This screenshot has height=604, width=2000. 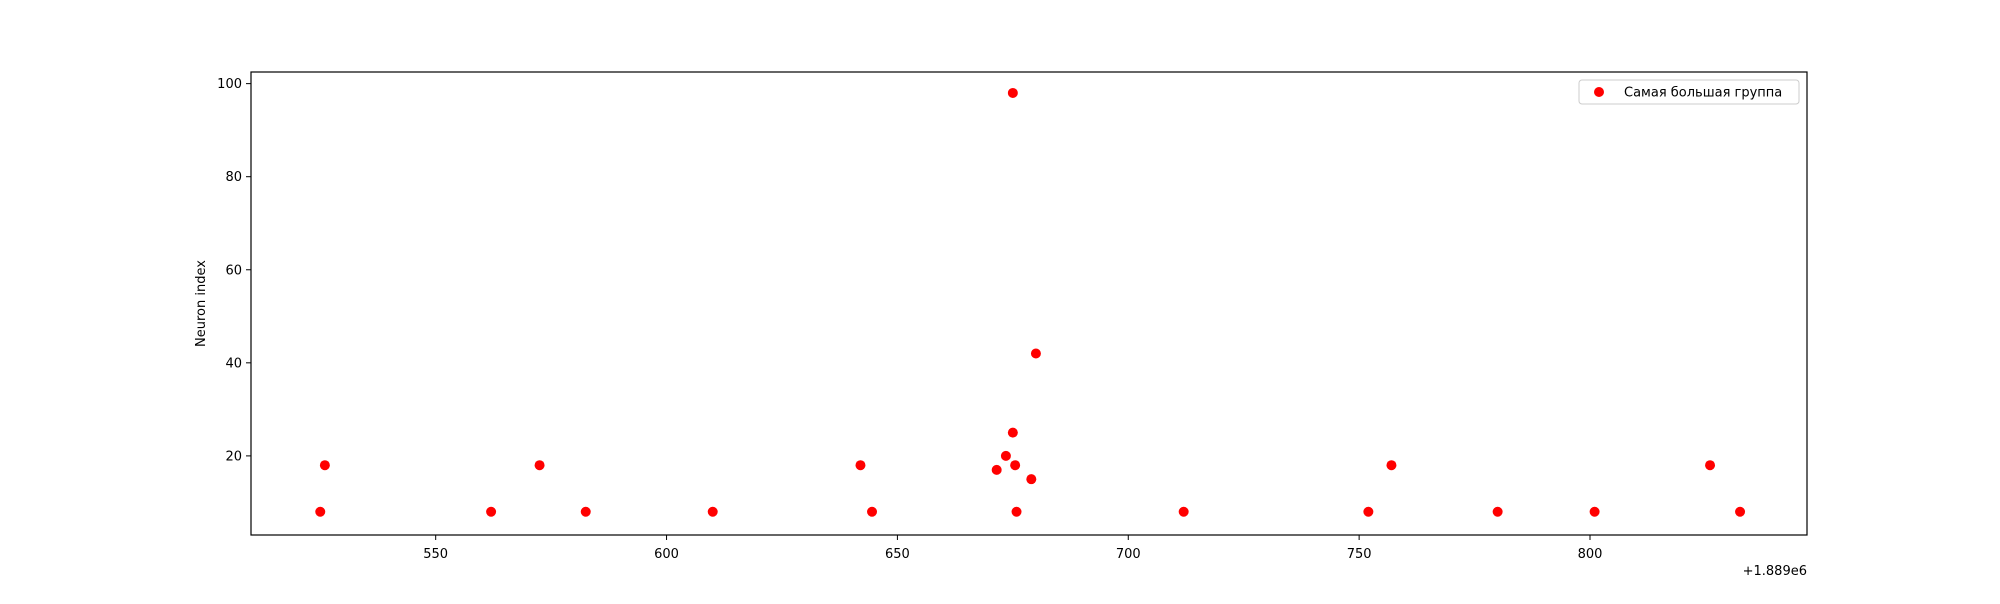 What do you see at coordinates (201, 303) in the screenshot?
I see `y-axis-label: Neuron index` at bounding box center [201, 303].